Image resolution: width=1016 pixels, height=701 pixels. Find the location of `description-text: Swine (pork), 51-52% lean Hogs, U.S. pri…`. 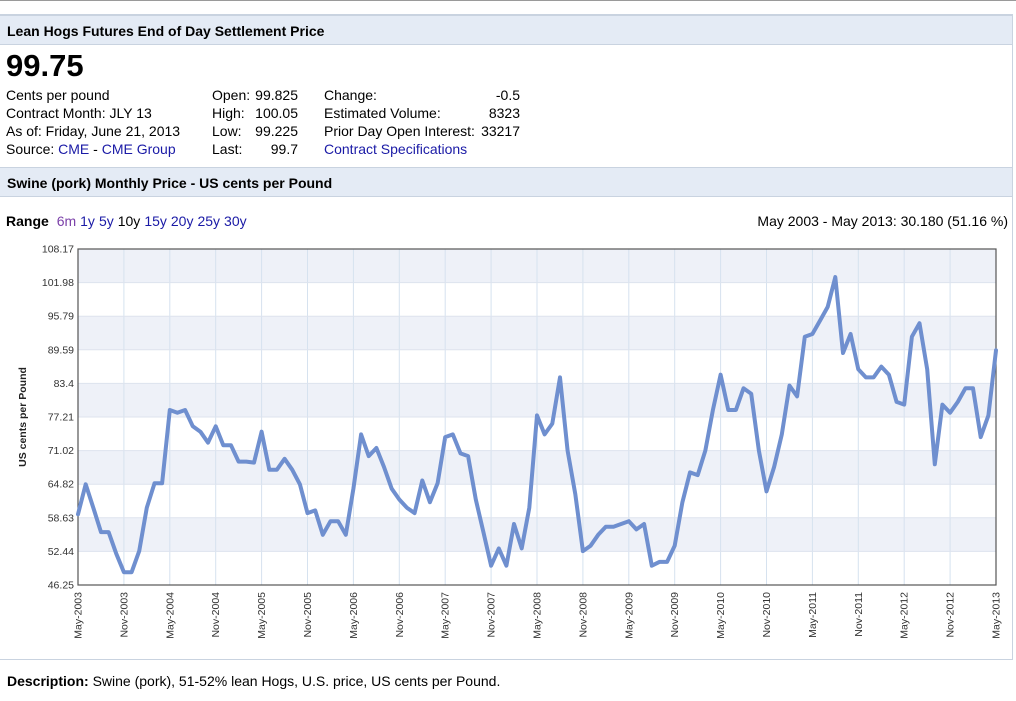

description-text: Swine (pork), 51-52% lean Hogs, U.S. pri… is located at coordinates (294, 681).